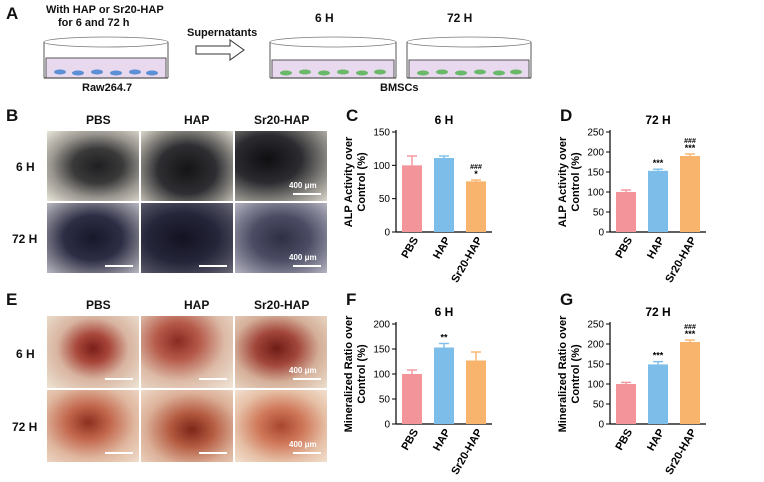 The height and width of the screenshot is (482, 764). Describe the element at coordinates (399, 88) in the screenshot. I see `bmsc-label: BMSCs` at that location.